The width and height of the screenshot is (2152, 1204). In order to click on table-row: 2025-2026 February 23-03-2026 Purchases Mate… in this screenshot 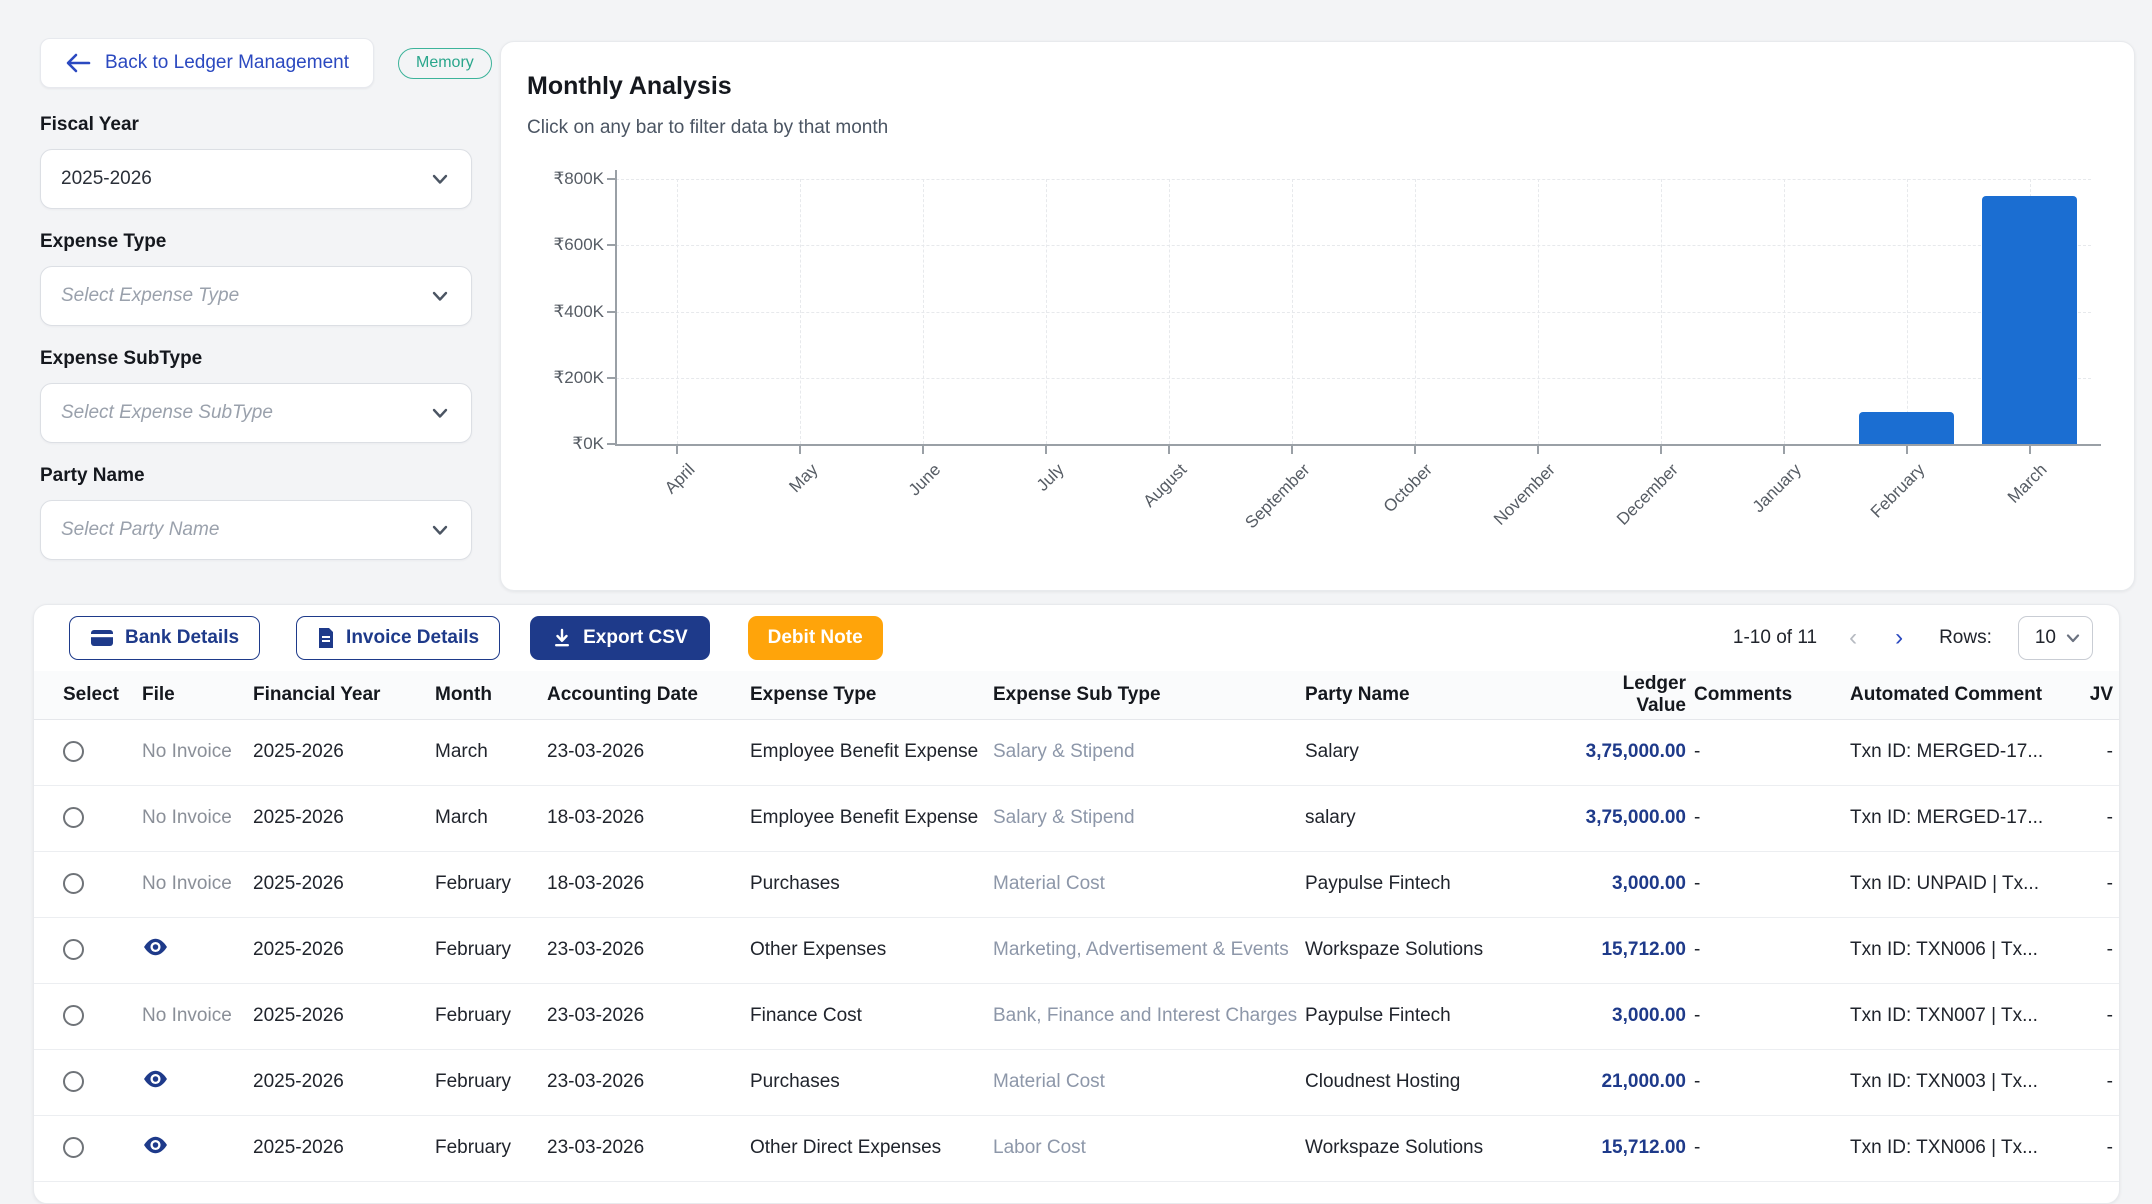, I will do `click(1076, 1082)`.